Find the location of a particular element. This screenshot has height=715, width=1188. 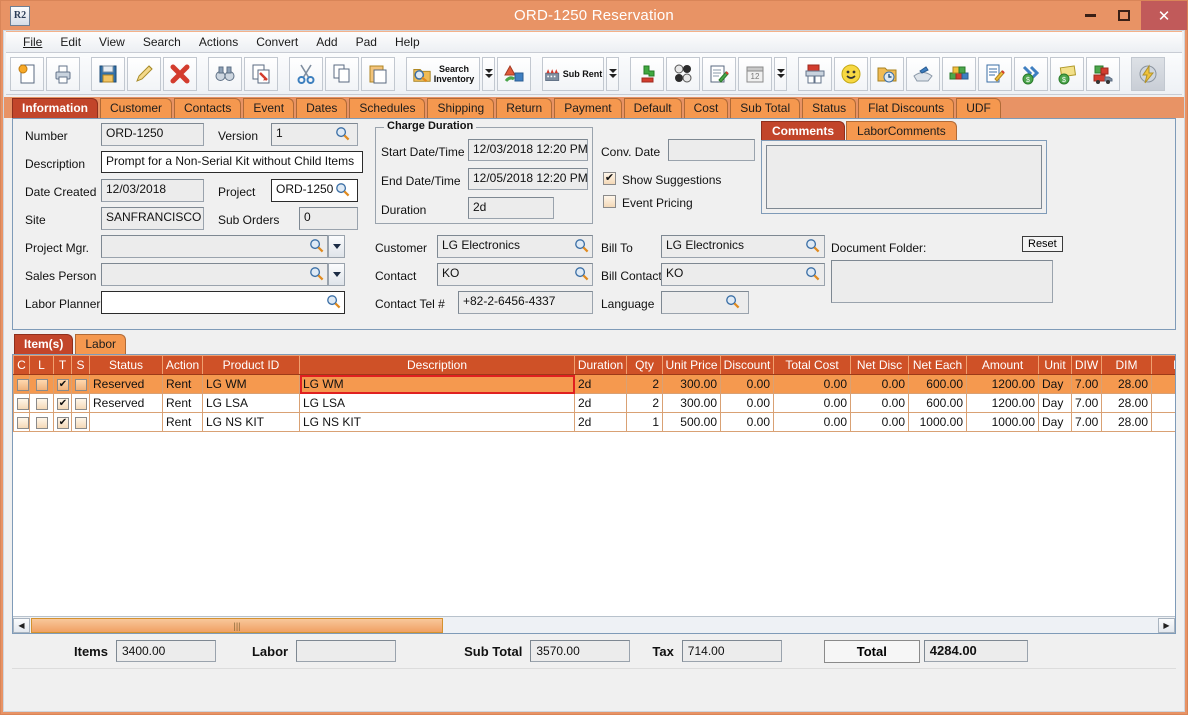

row-description: LG WM is located at coordinates (437, 384).